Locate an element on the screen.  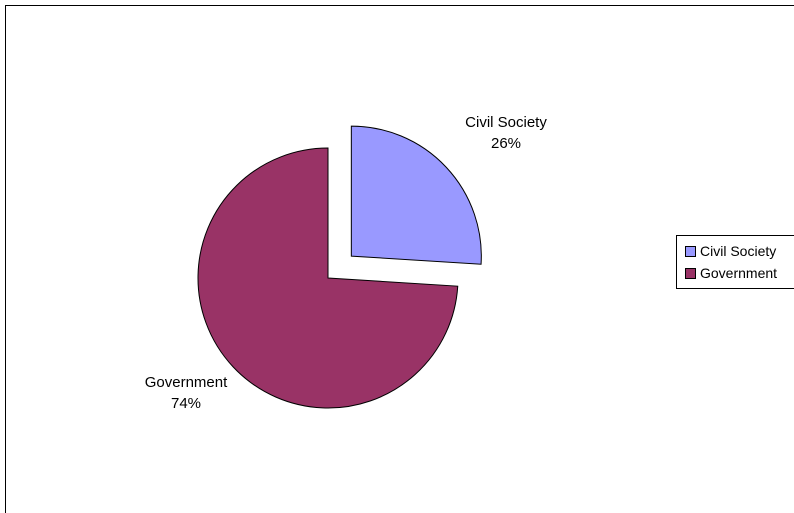
legend-entry-government: Government is located at coordinates (731, 273).